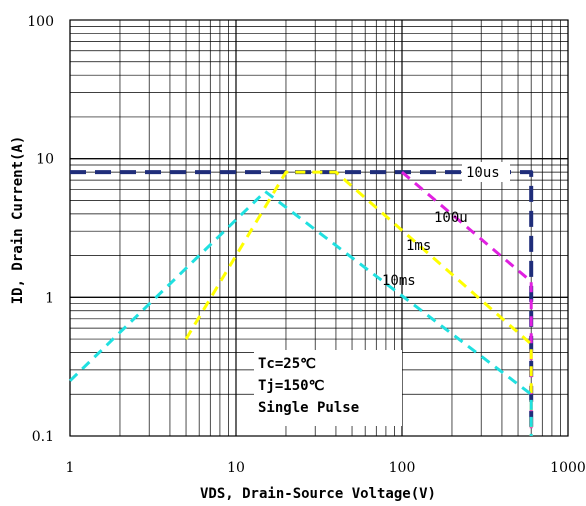 This screenshot has width=586, height=506. Describe the element at coordinates (43, 437) in the screenshot. I see `y-tick-label: 0.1` at that location.